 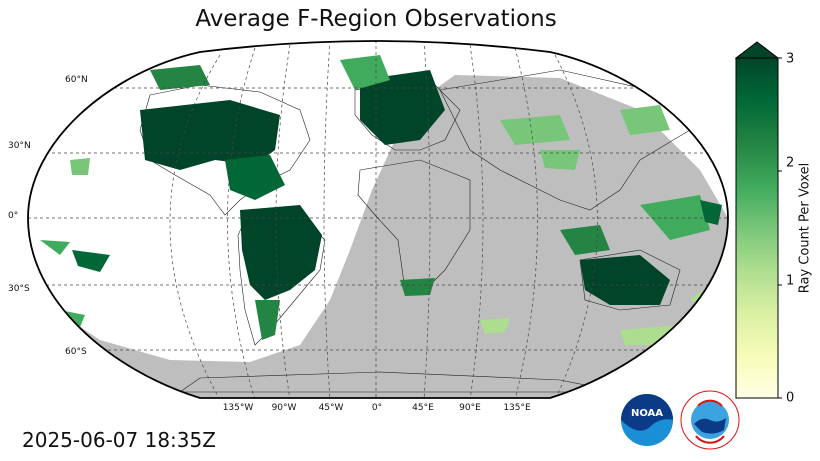 I want to click on noaa-logo-text: NOAA, so click(x=647, y=413).